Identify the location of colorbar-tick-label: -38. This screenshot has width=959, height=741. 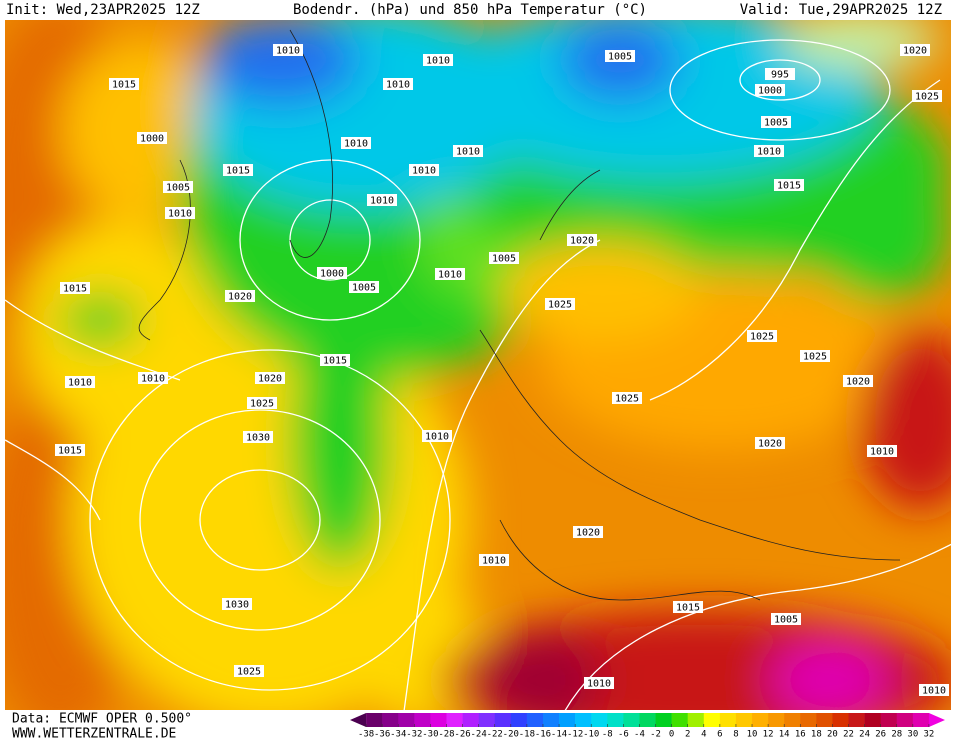
(366, 735).